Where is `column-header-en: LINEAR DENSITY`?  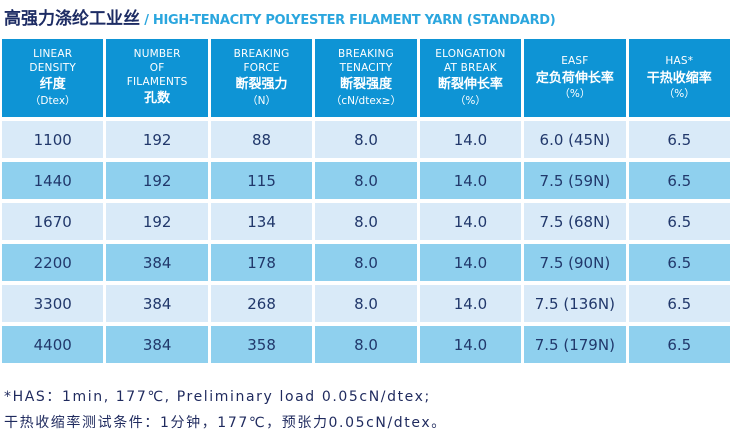
column-header-en: LINEAR DENSITY is located at coordinates (52, 61).